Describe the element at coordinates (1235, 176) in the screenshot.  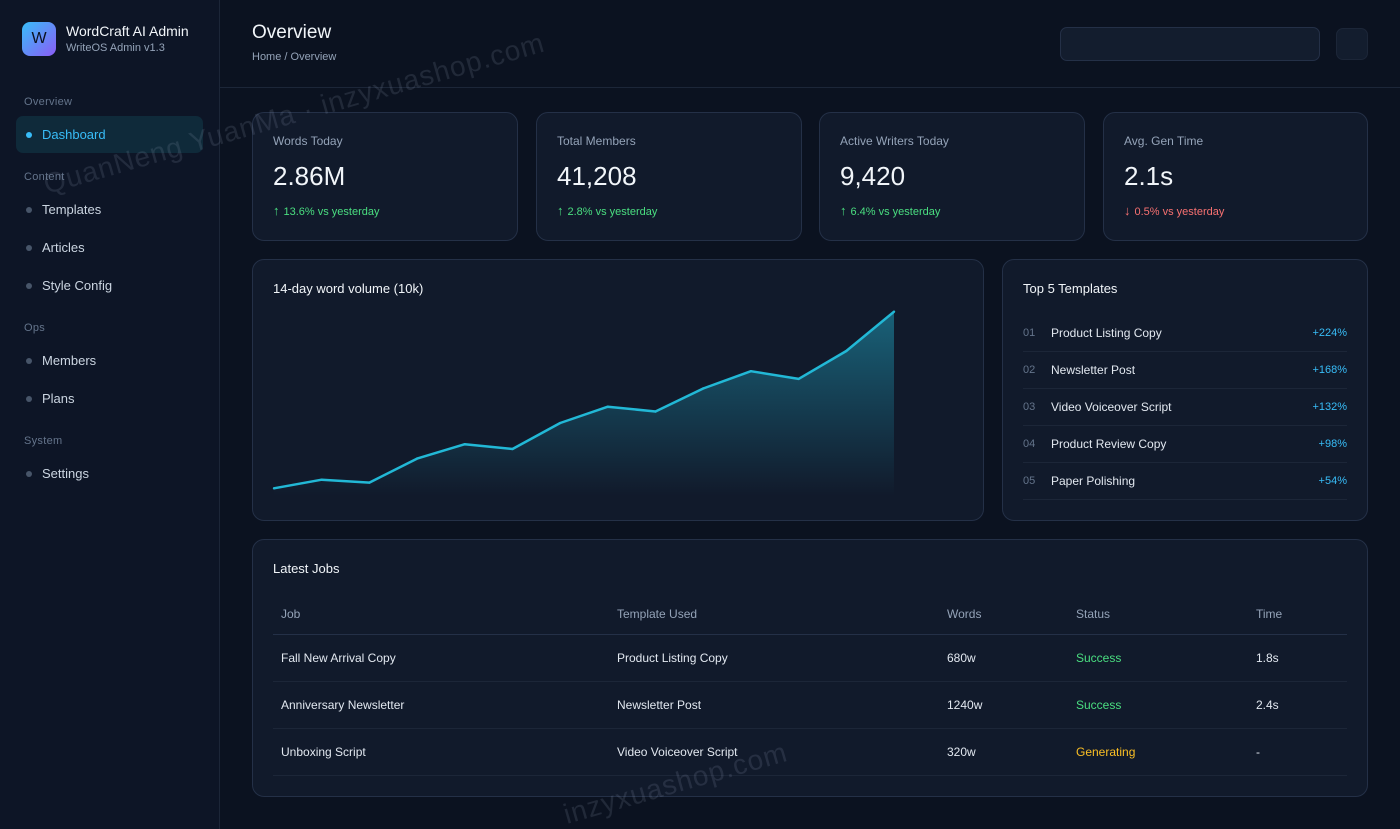
I see `stat-card-avg-gen-time: Avg. Gen Time 2.1s ↓ 0.5% vs yesterday` at that location.